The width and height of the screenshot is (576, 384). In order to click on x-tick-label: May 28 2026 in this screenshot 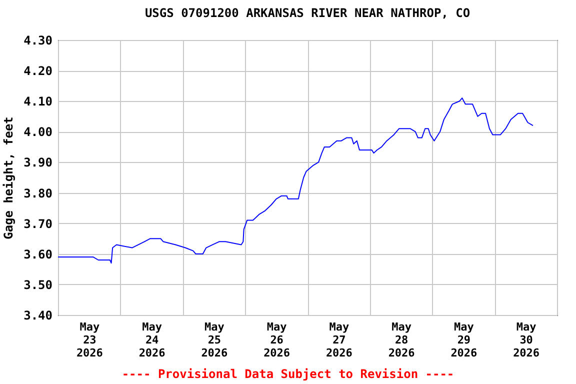, I will do `click(402, 340)`.